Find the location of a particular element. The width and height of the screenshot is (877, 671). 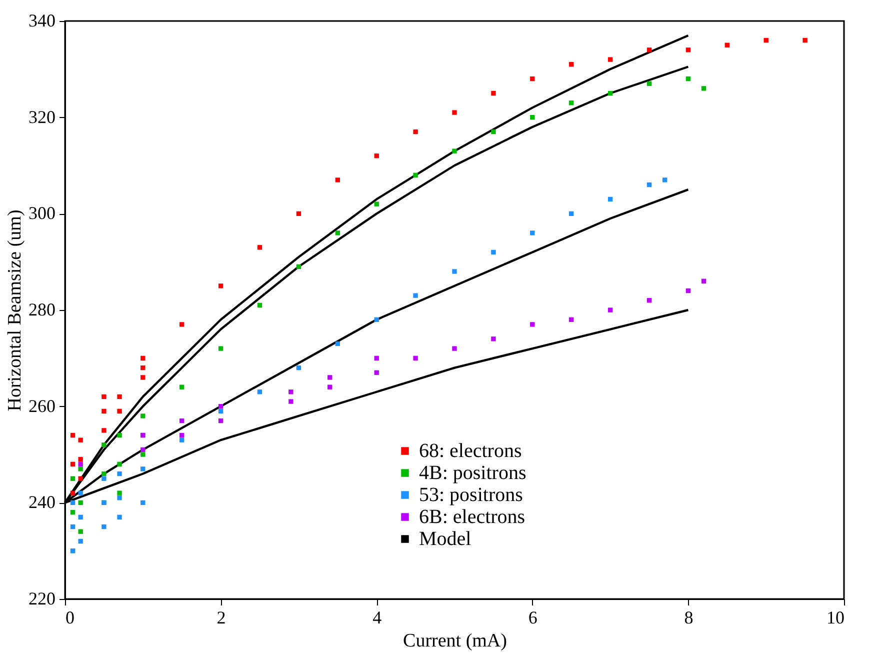

legend-label: 68: electrons is located at coordinates (470, 451).